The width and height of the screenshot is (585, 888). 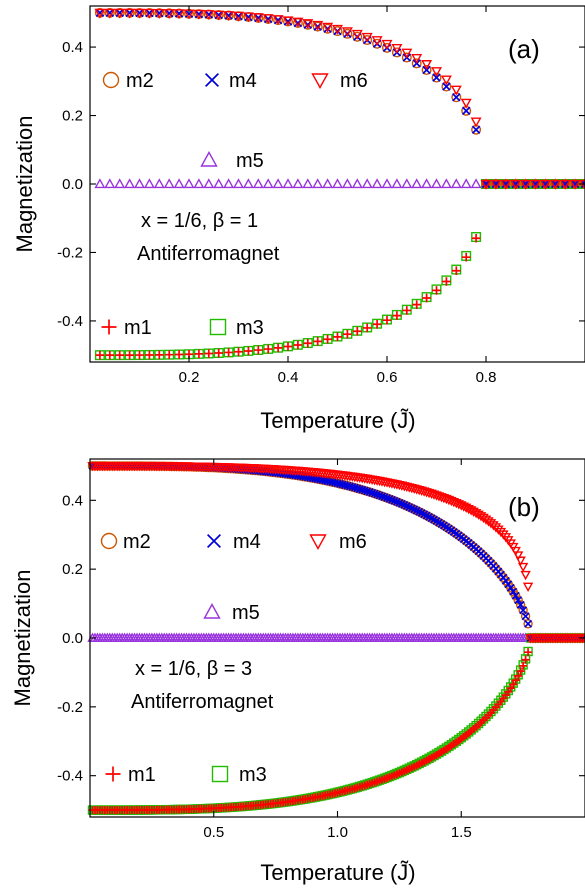 What do you see at coordinates (111, 80) in the screenshot?
I see `legend-a-m2-marker` at bounding box center [111, 80].